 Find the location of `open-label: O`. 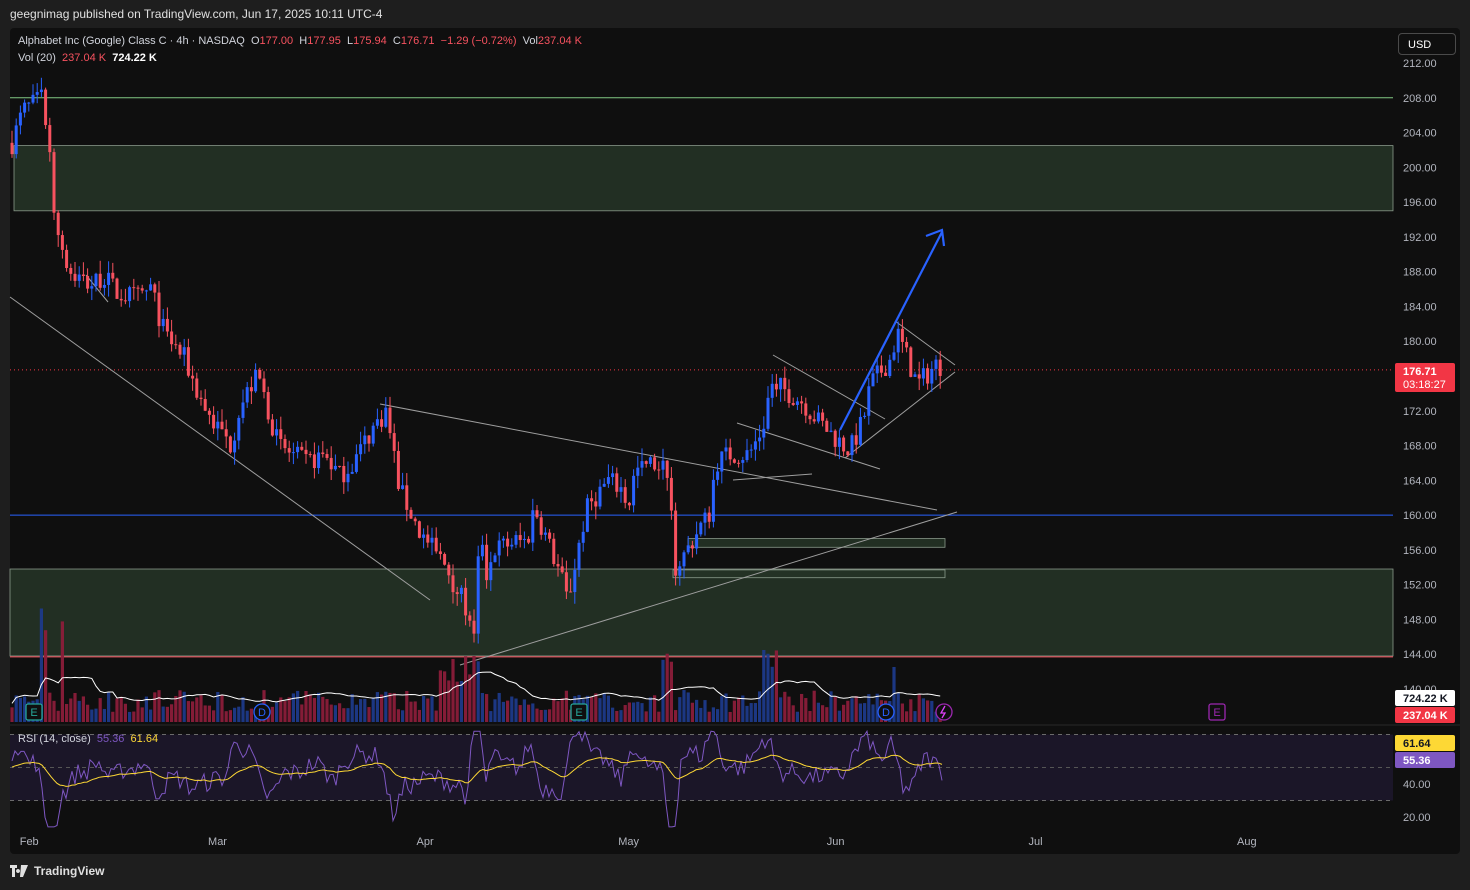

open-label: O is located at coordinates (255, 41).